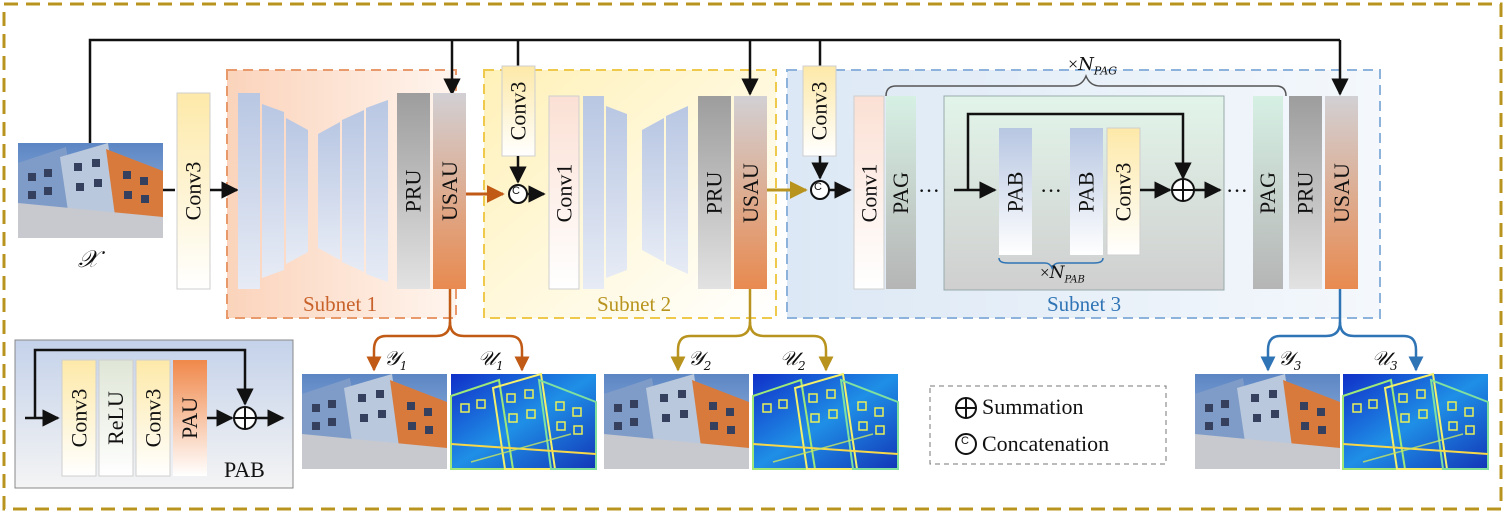  I want to click on legend-summation-label: Summation, so click(1033, 406).